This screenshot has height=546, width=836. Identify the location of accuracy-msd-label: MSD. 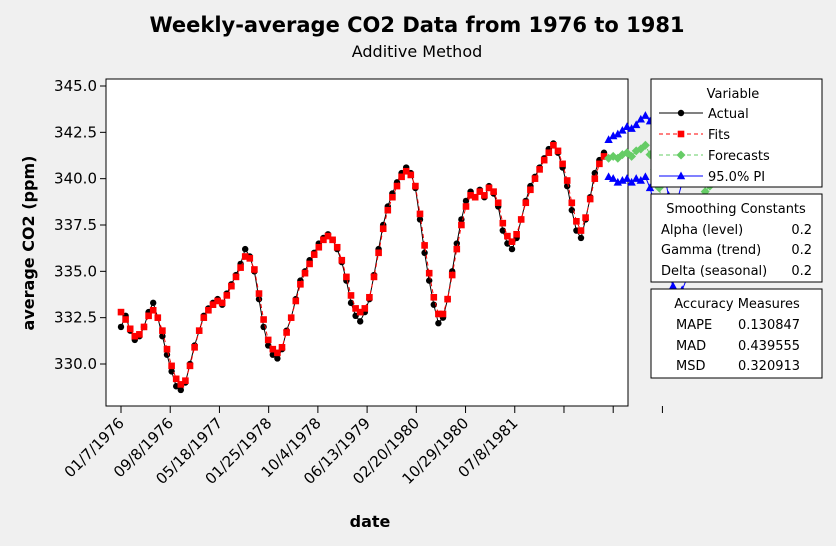
(690, 366).